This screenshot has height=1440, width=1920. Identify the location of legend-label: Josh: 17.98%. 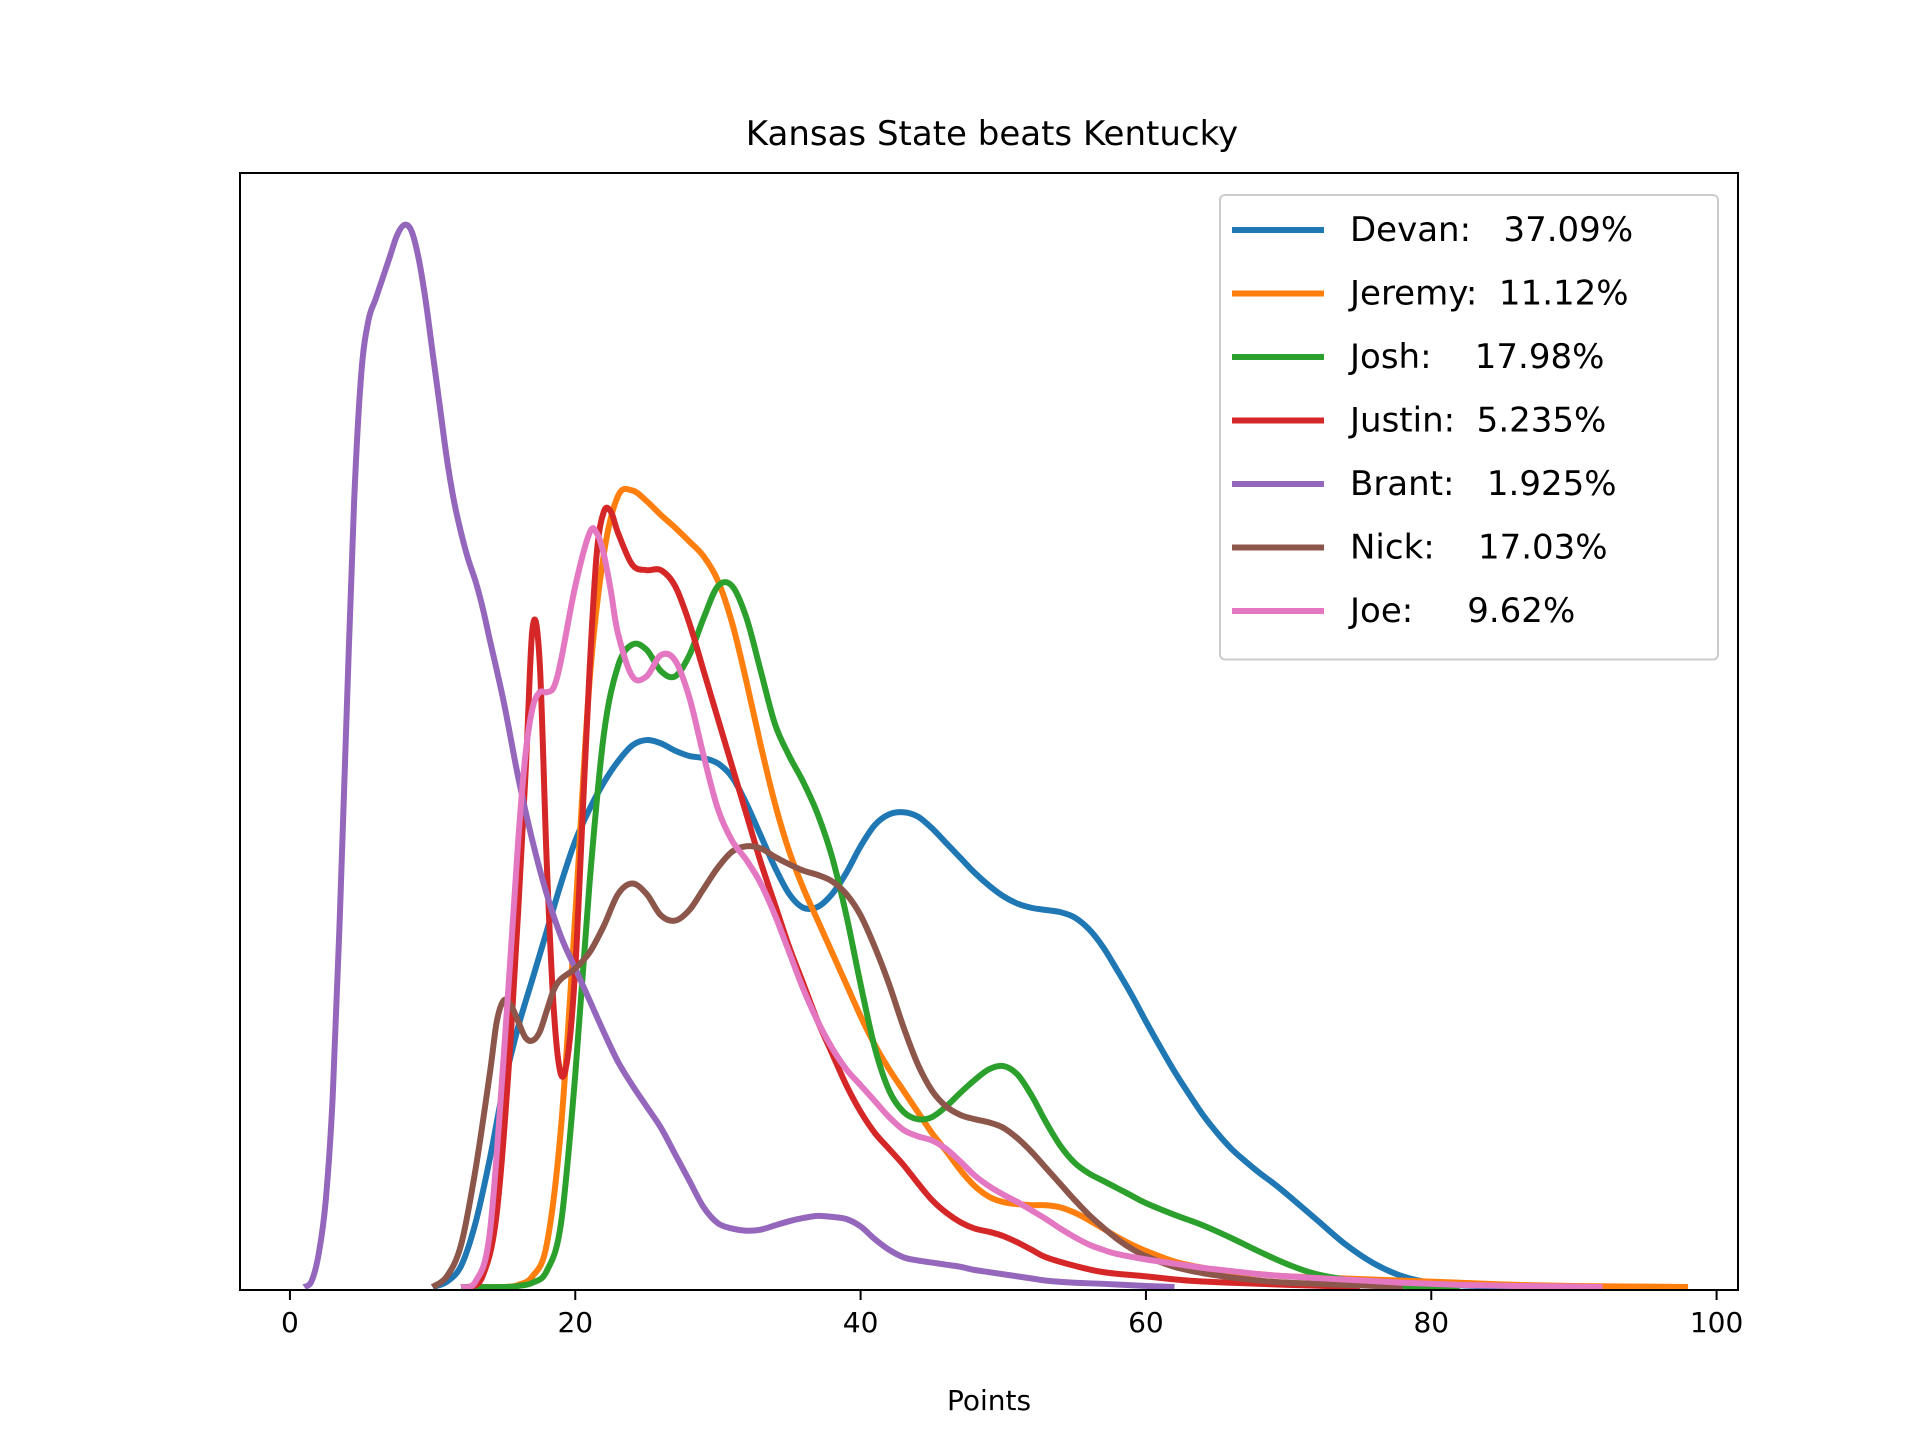
(1476, 357).